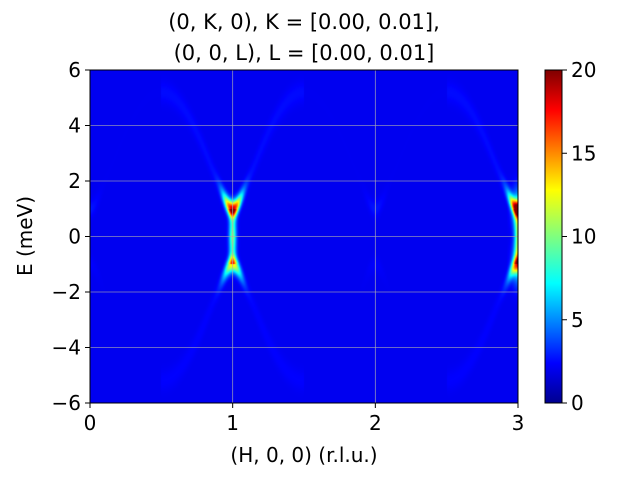 The width and height of the screenshot is (640, 480). Describe the element at coordinates (232, 423) in the screenshot. I see `x-tick-label: 1` at that location.